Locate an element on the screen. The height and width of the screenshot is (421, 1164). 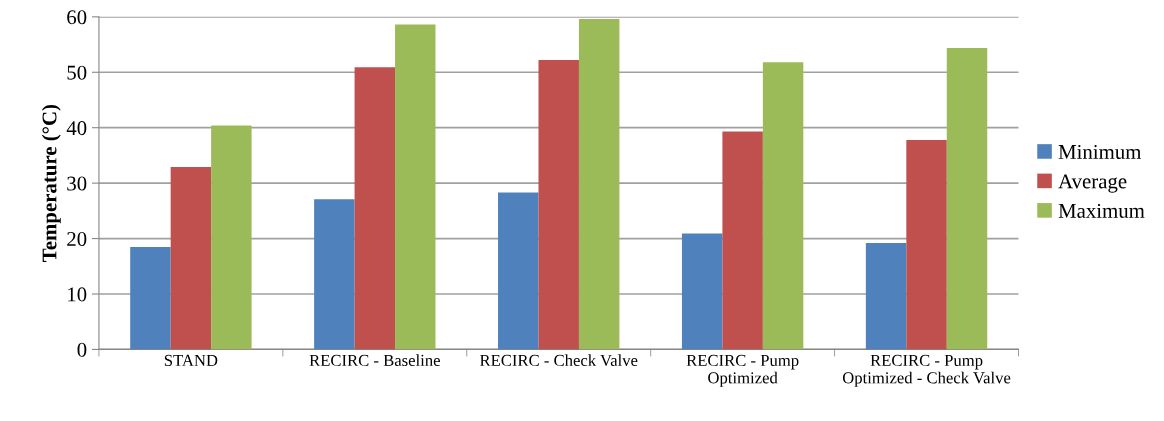
y-tick-label: 10 is located at coordinates (77, 294).